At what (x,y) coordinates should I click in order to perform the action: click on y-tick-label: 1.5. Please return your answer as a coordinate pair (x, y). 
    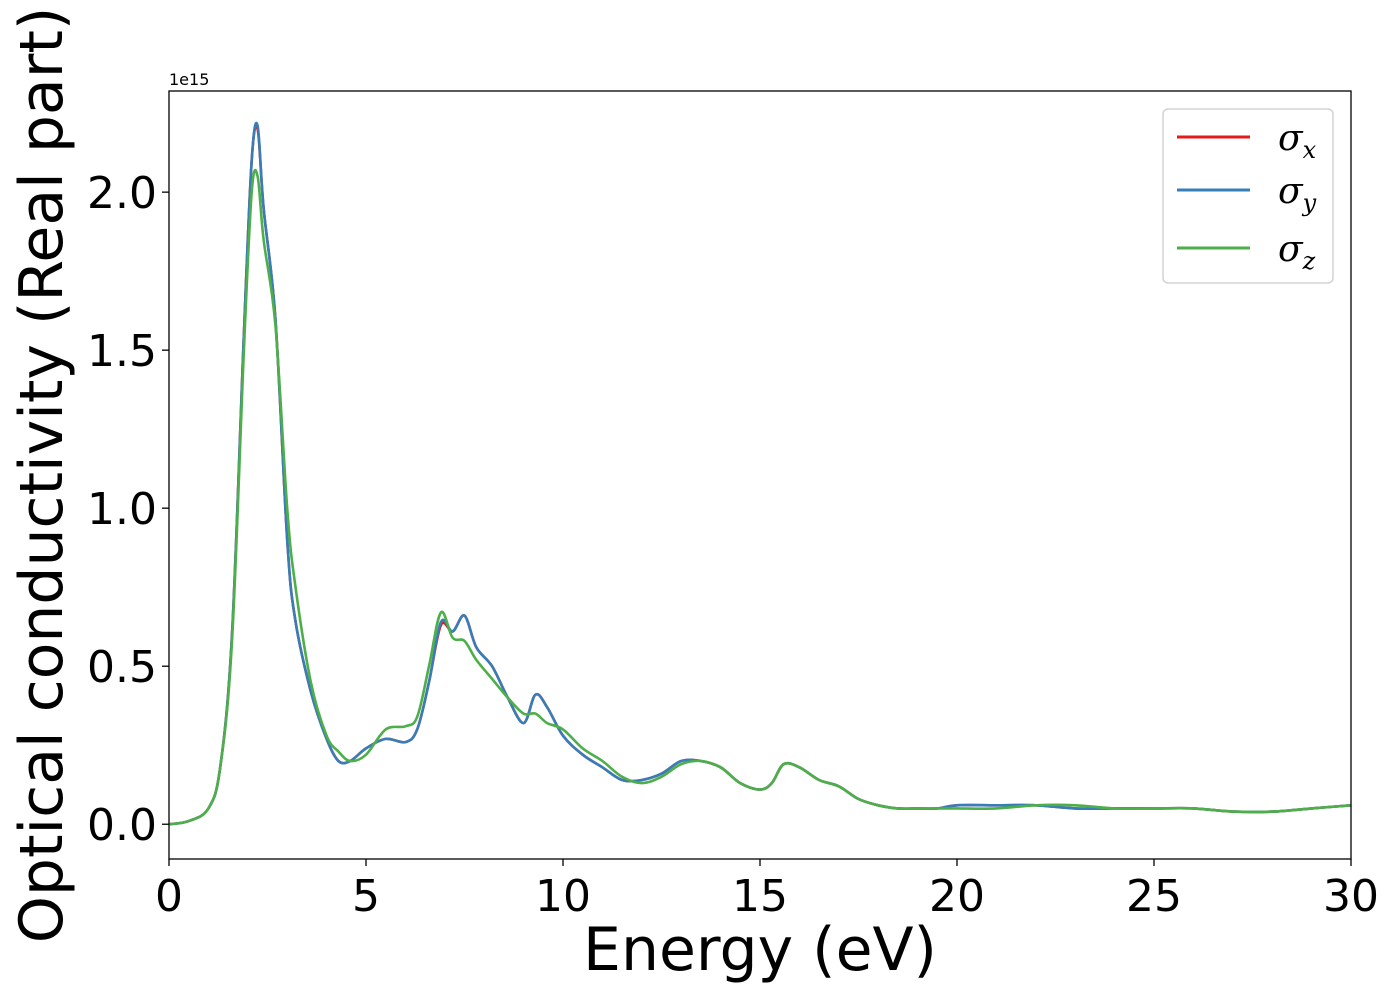
    Looking at the image, I should click on (122, 351).